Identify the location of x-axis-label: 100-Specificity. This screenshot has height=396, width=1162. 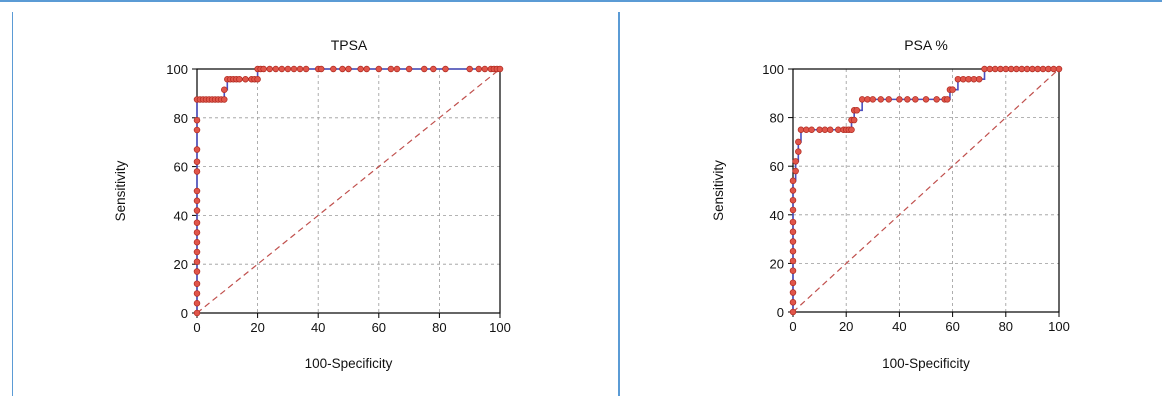
(926, 363).